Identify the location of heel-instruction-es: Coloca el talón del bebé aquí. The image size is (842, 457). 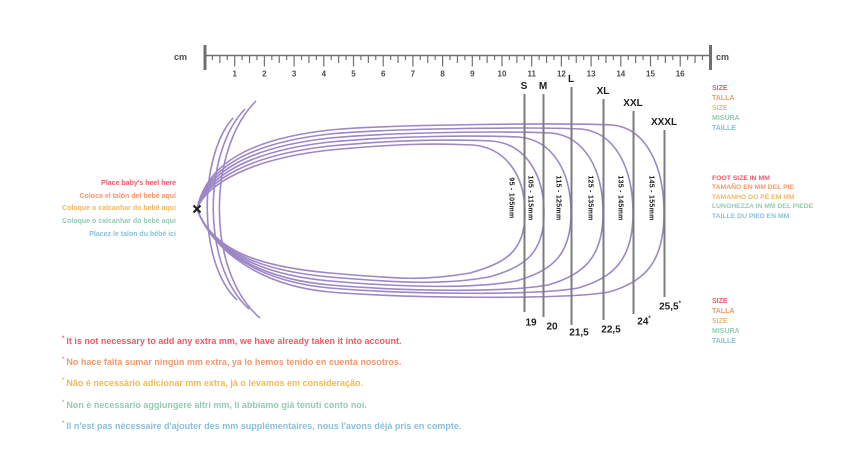
(127, 196).